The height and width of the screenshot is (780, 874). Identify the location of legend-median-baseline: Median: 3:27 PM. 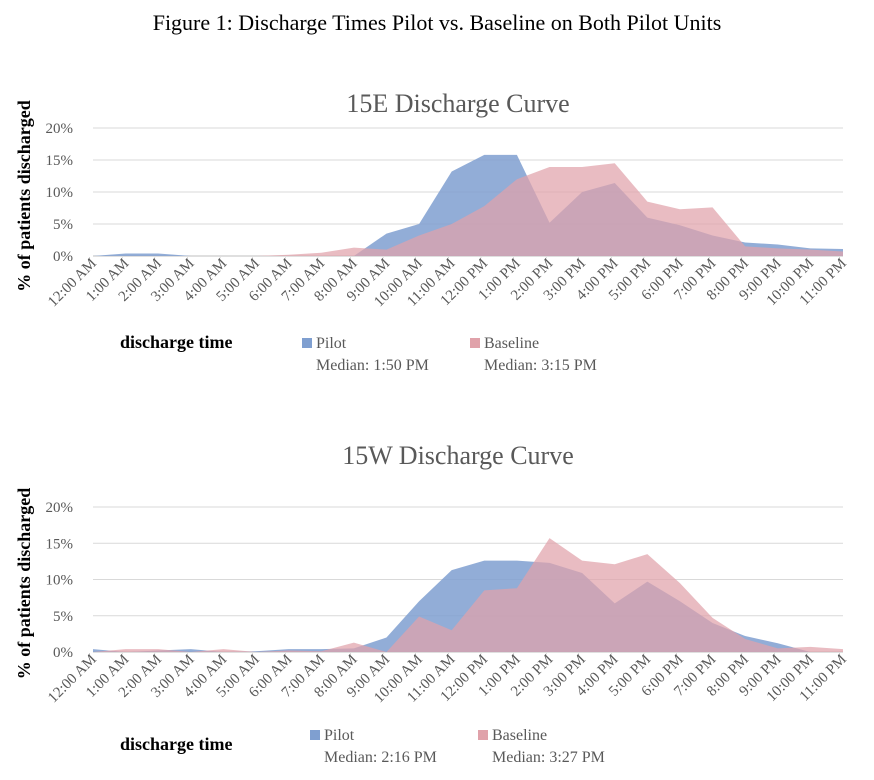
(548, 757).